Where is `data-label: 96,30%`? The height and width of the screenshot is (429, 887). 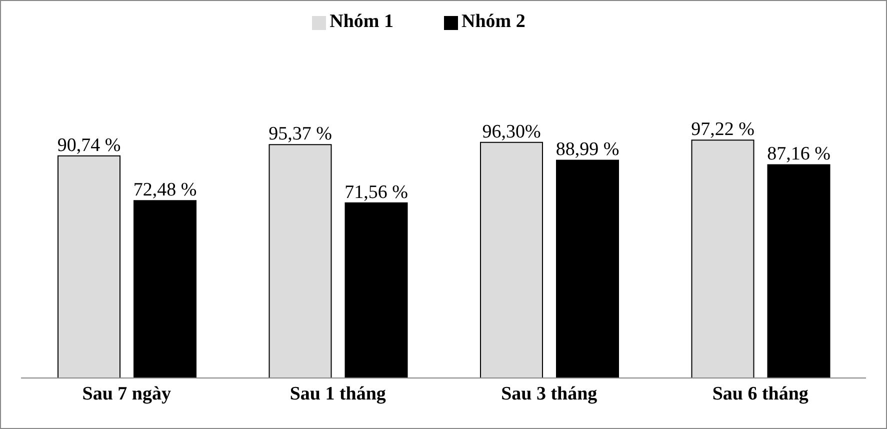
data-label: 96,30% is located at coordinates (511, 131).